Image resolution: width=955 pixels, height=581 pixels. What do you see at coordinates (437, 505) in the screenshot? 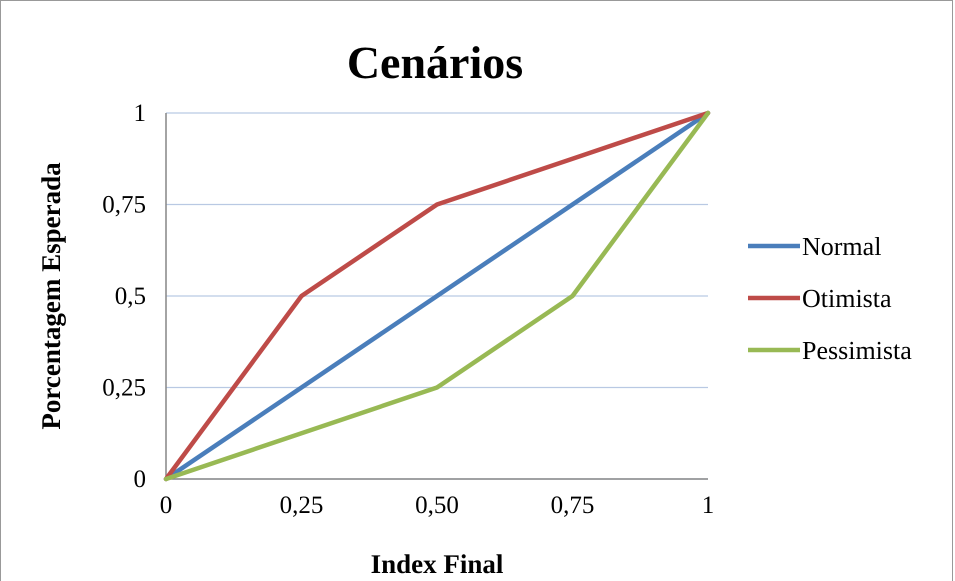
I see `x-tick-label: 0,50` at bounding box center [437, 505].